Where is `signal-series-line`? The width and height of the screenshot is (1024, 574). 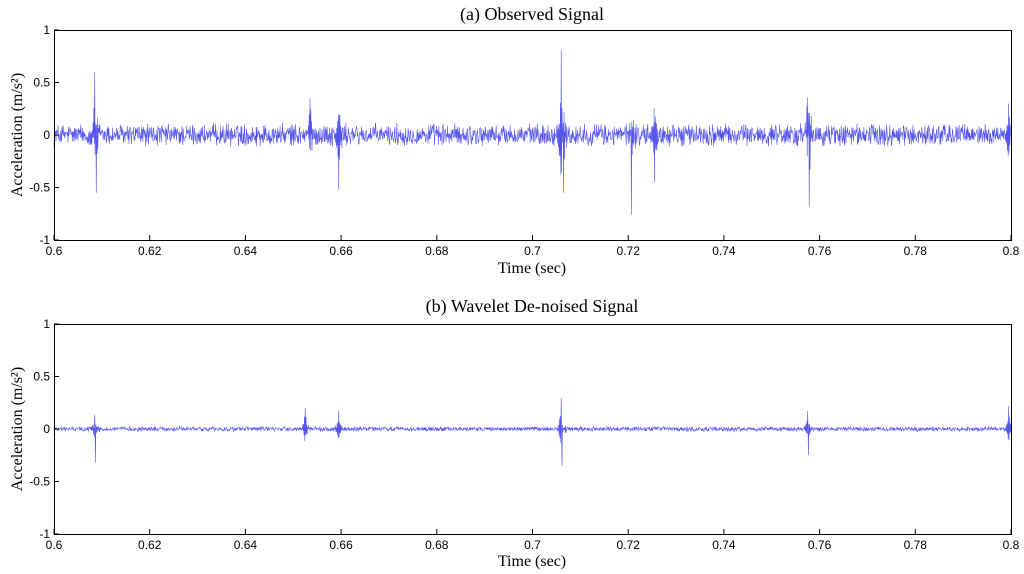
signal-series-line is located at coordinates (532, 431).